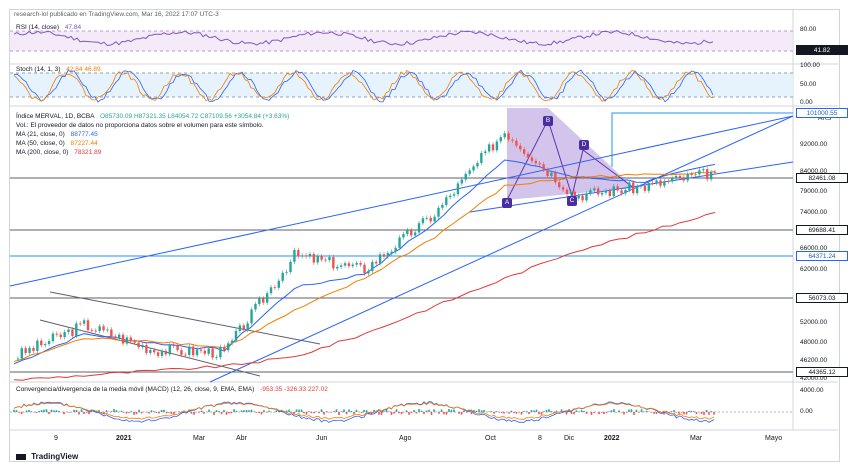 Image resolution: width=850 pixels, height=473 pixels. Describe the element at coordinates (570, 154) in the screenshot. I see `harmonic-pattern` at that location.